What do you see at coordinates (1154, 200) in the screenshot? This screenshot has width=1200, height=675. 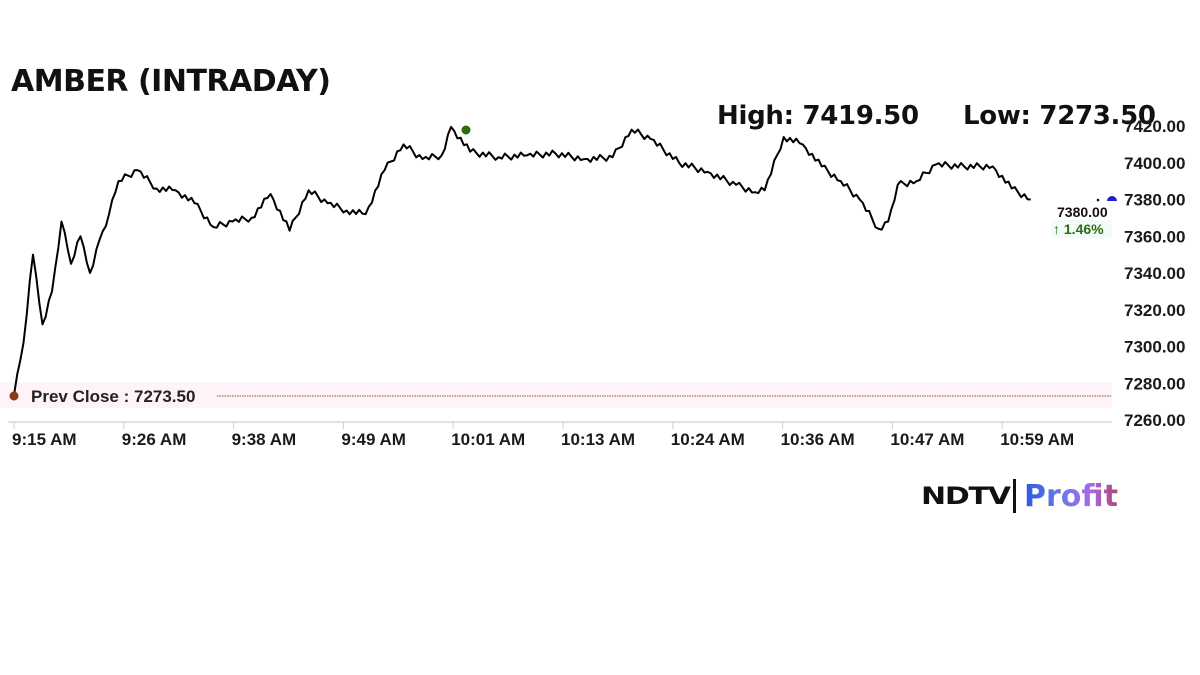 I see `y-tick-label: 7380.00` at bounding box center [1154, 200].